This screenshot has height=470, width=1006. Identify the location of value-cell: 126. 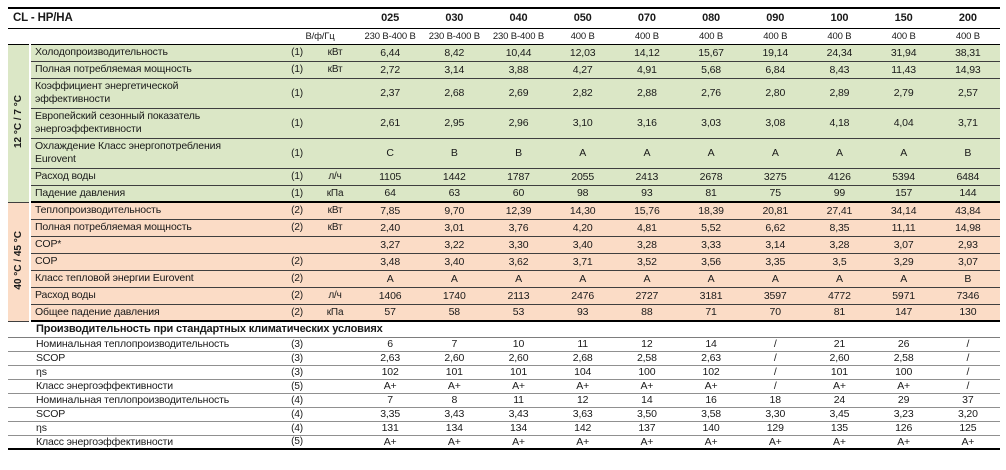
(903, 428).